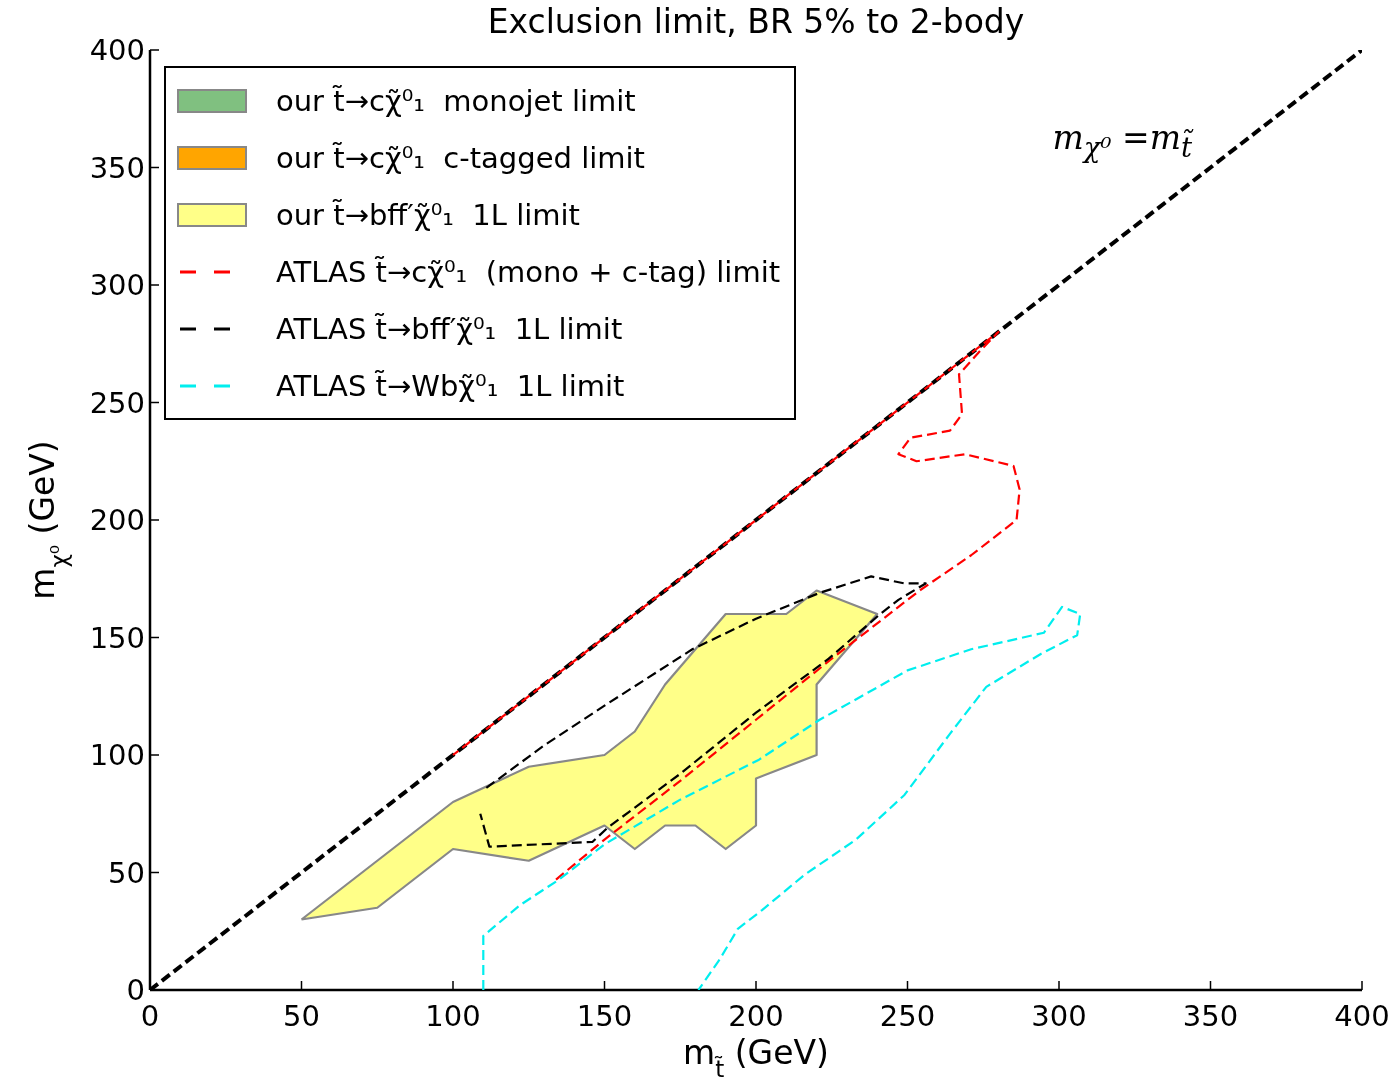 This screenshot has height=1088, width=1398. What do you see at coordinates (135, 990) in the screenshot?
I see `y-tick-label: 0` at bounding box center [135, 990].